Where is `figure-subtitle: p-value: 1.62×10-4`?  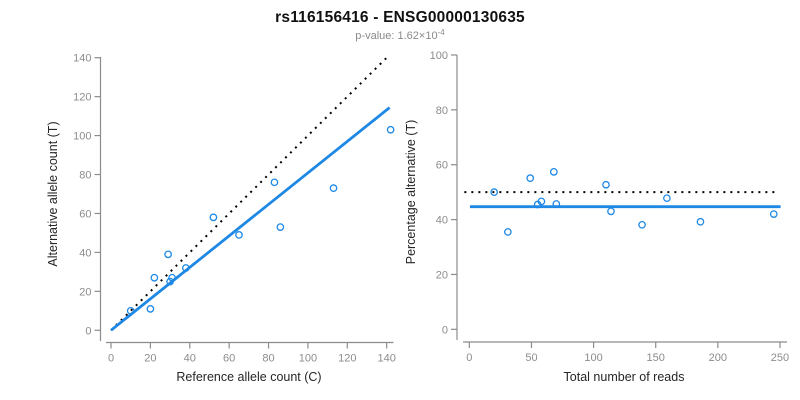
figure-subtitle: p-value: 1.62×10-4 is located at coordinates (400, 35).